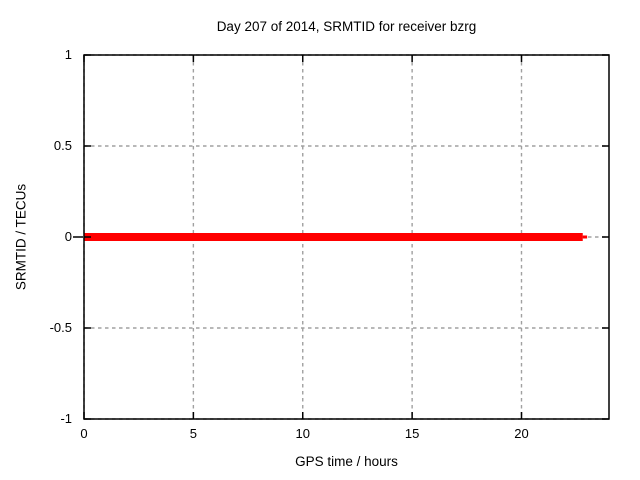 This screenshot has height=480, width=640. I want to click on x-tick-label: 0, so click(84, 433).